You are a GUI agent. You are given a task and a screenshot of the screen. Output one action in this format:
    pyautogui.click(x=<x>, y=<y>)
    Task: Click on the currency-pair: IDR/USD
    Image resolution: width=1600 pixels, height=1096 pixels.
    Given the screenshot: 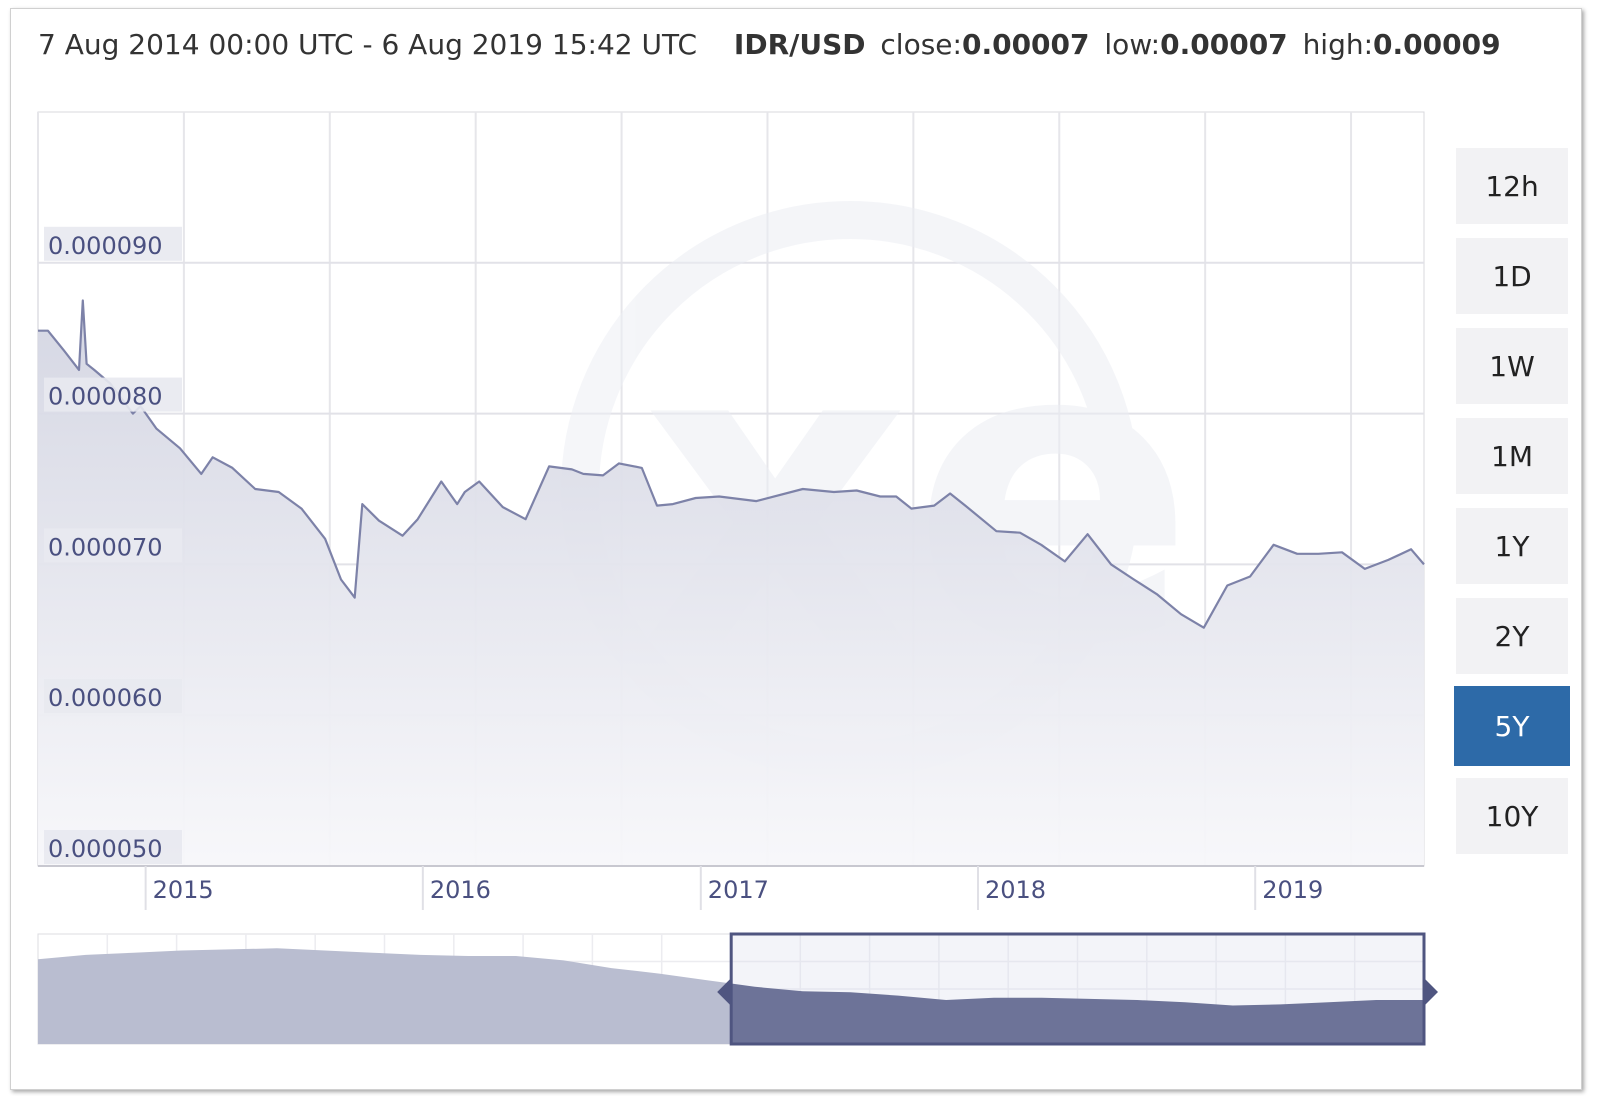 What is the action you would take?
    pyautogui.click(x=799, y=44)
    